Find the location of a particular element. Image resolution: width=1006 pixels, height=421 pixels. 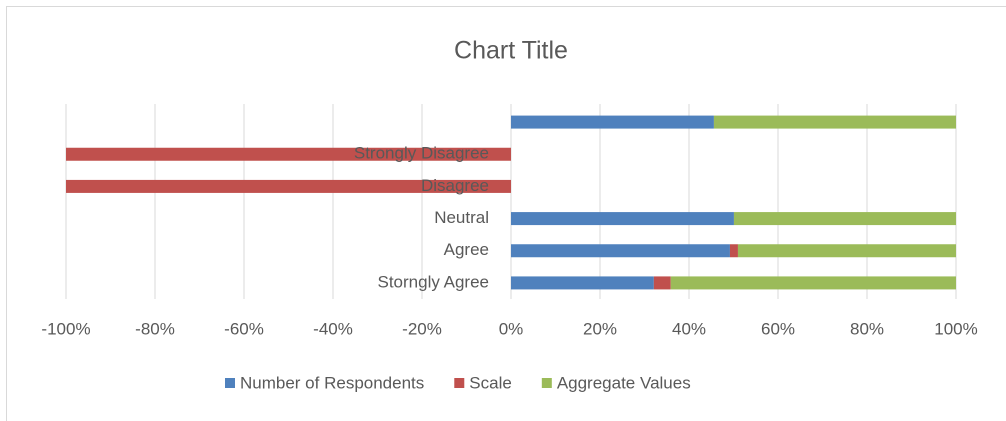

x-tick-label: -20% is located at coordinates (422, 328).